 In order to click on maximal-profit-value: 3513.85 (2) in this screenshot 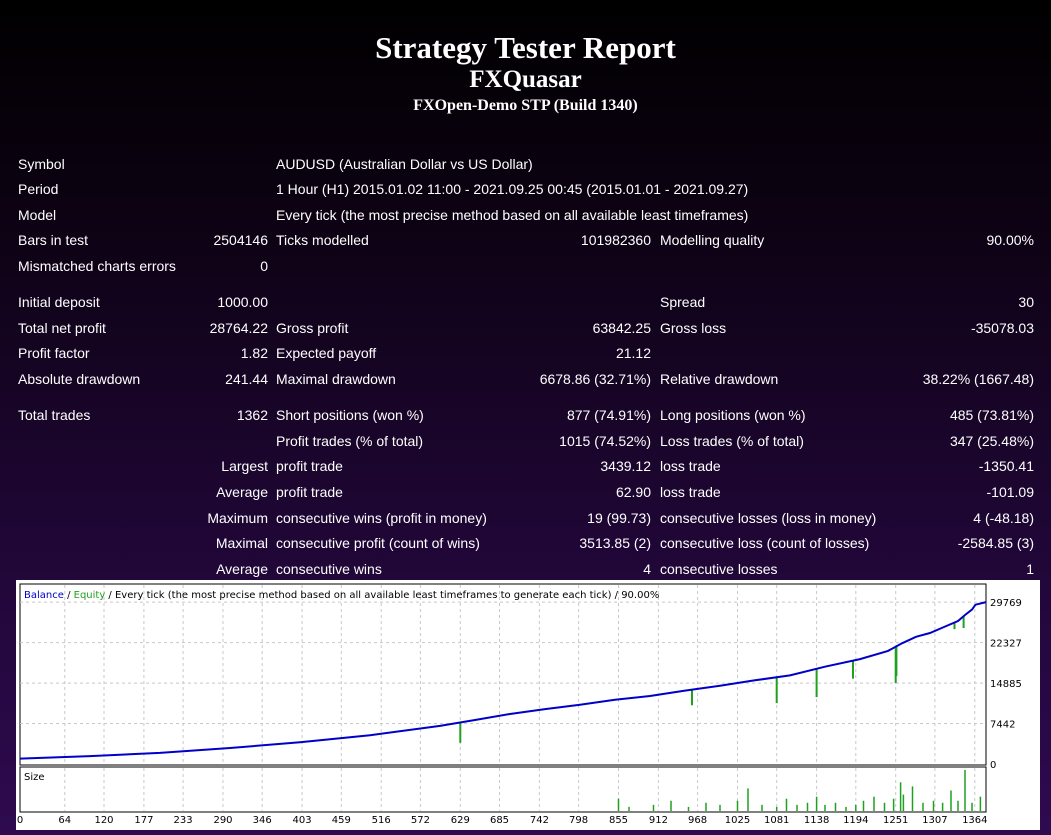, I will do `click(615, 543)`.